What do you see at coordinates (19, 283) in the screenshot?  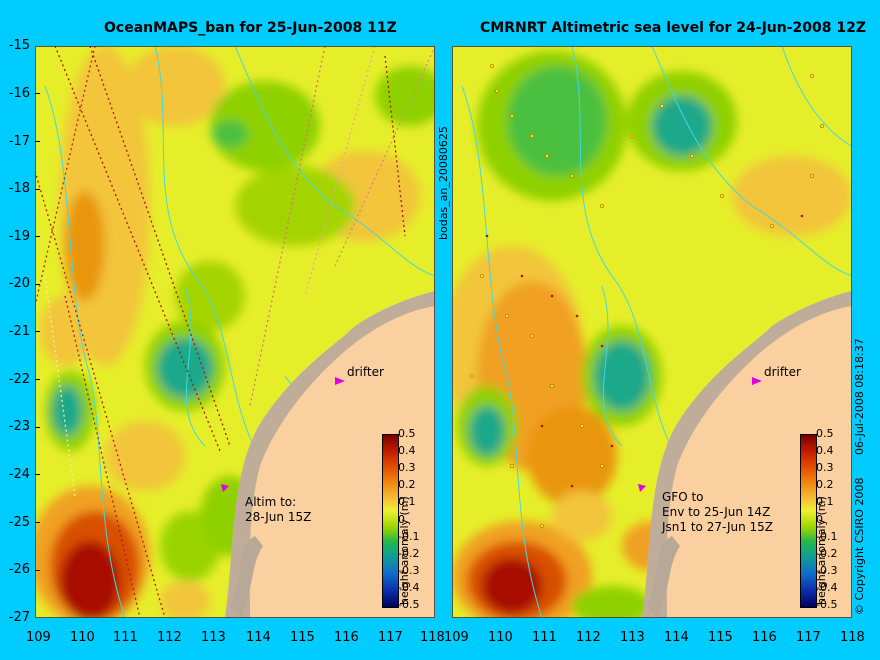 I see `y-tick-label: -20` at bounding box center [19, 283].